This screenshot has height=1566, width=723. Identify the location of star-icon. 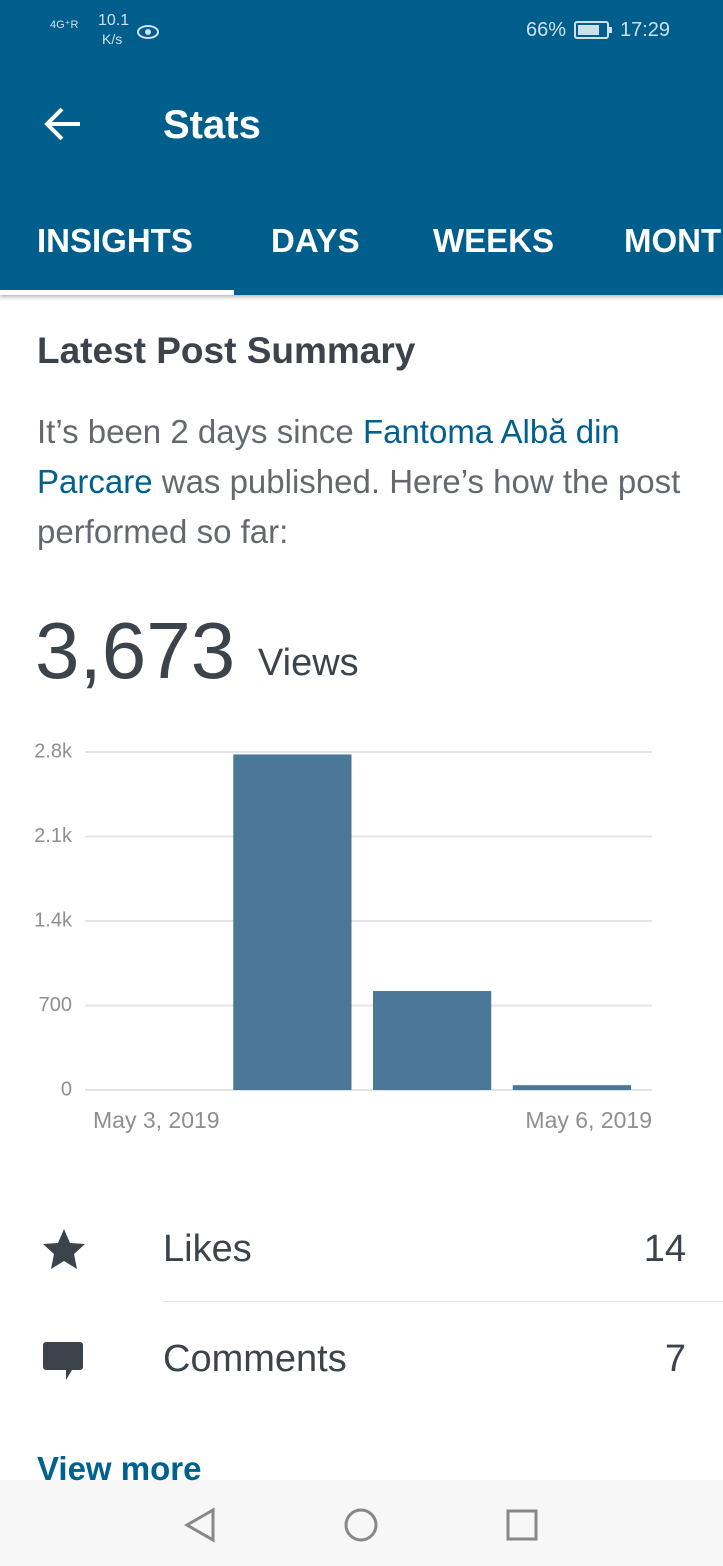
(64, 1249).